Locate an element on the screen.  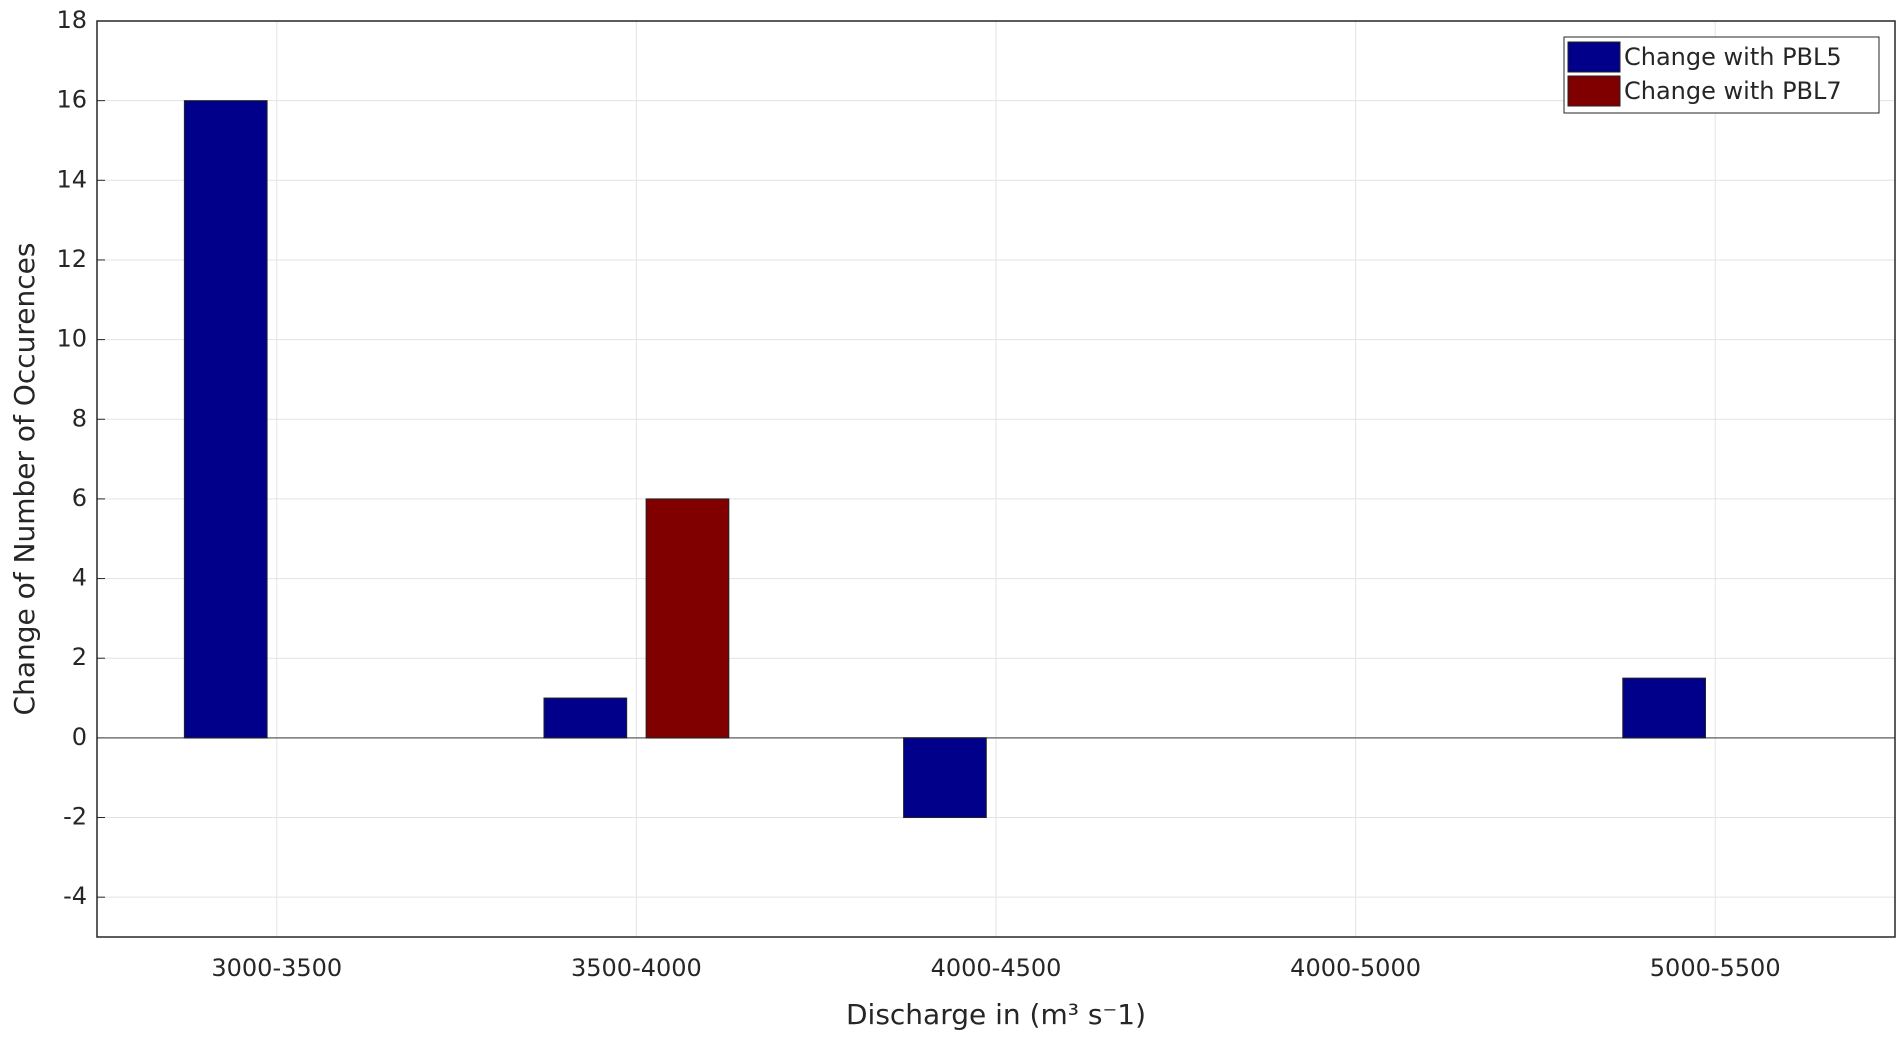
y-tick-label: 16 is located at coordinates (71, 100).